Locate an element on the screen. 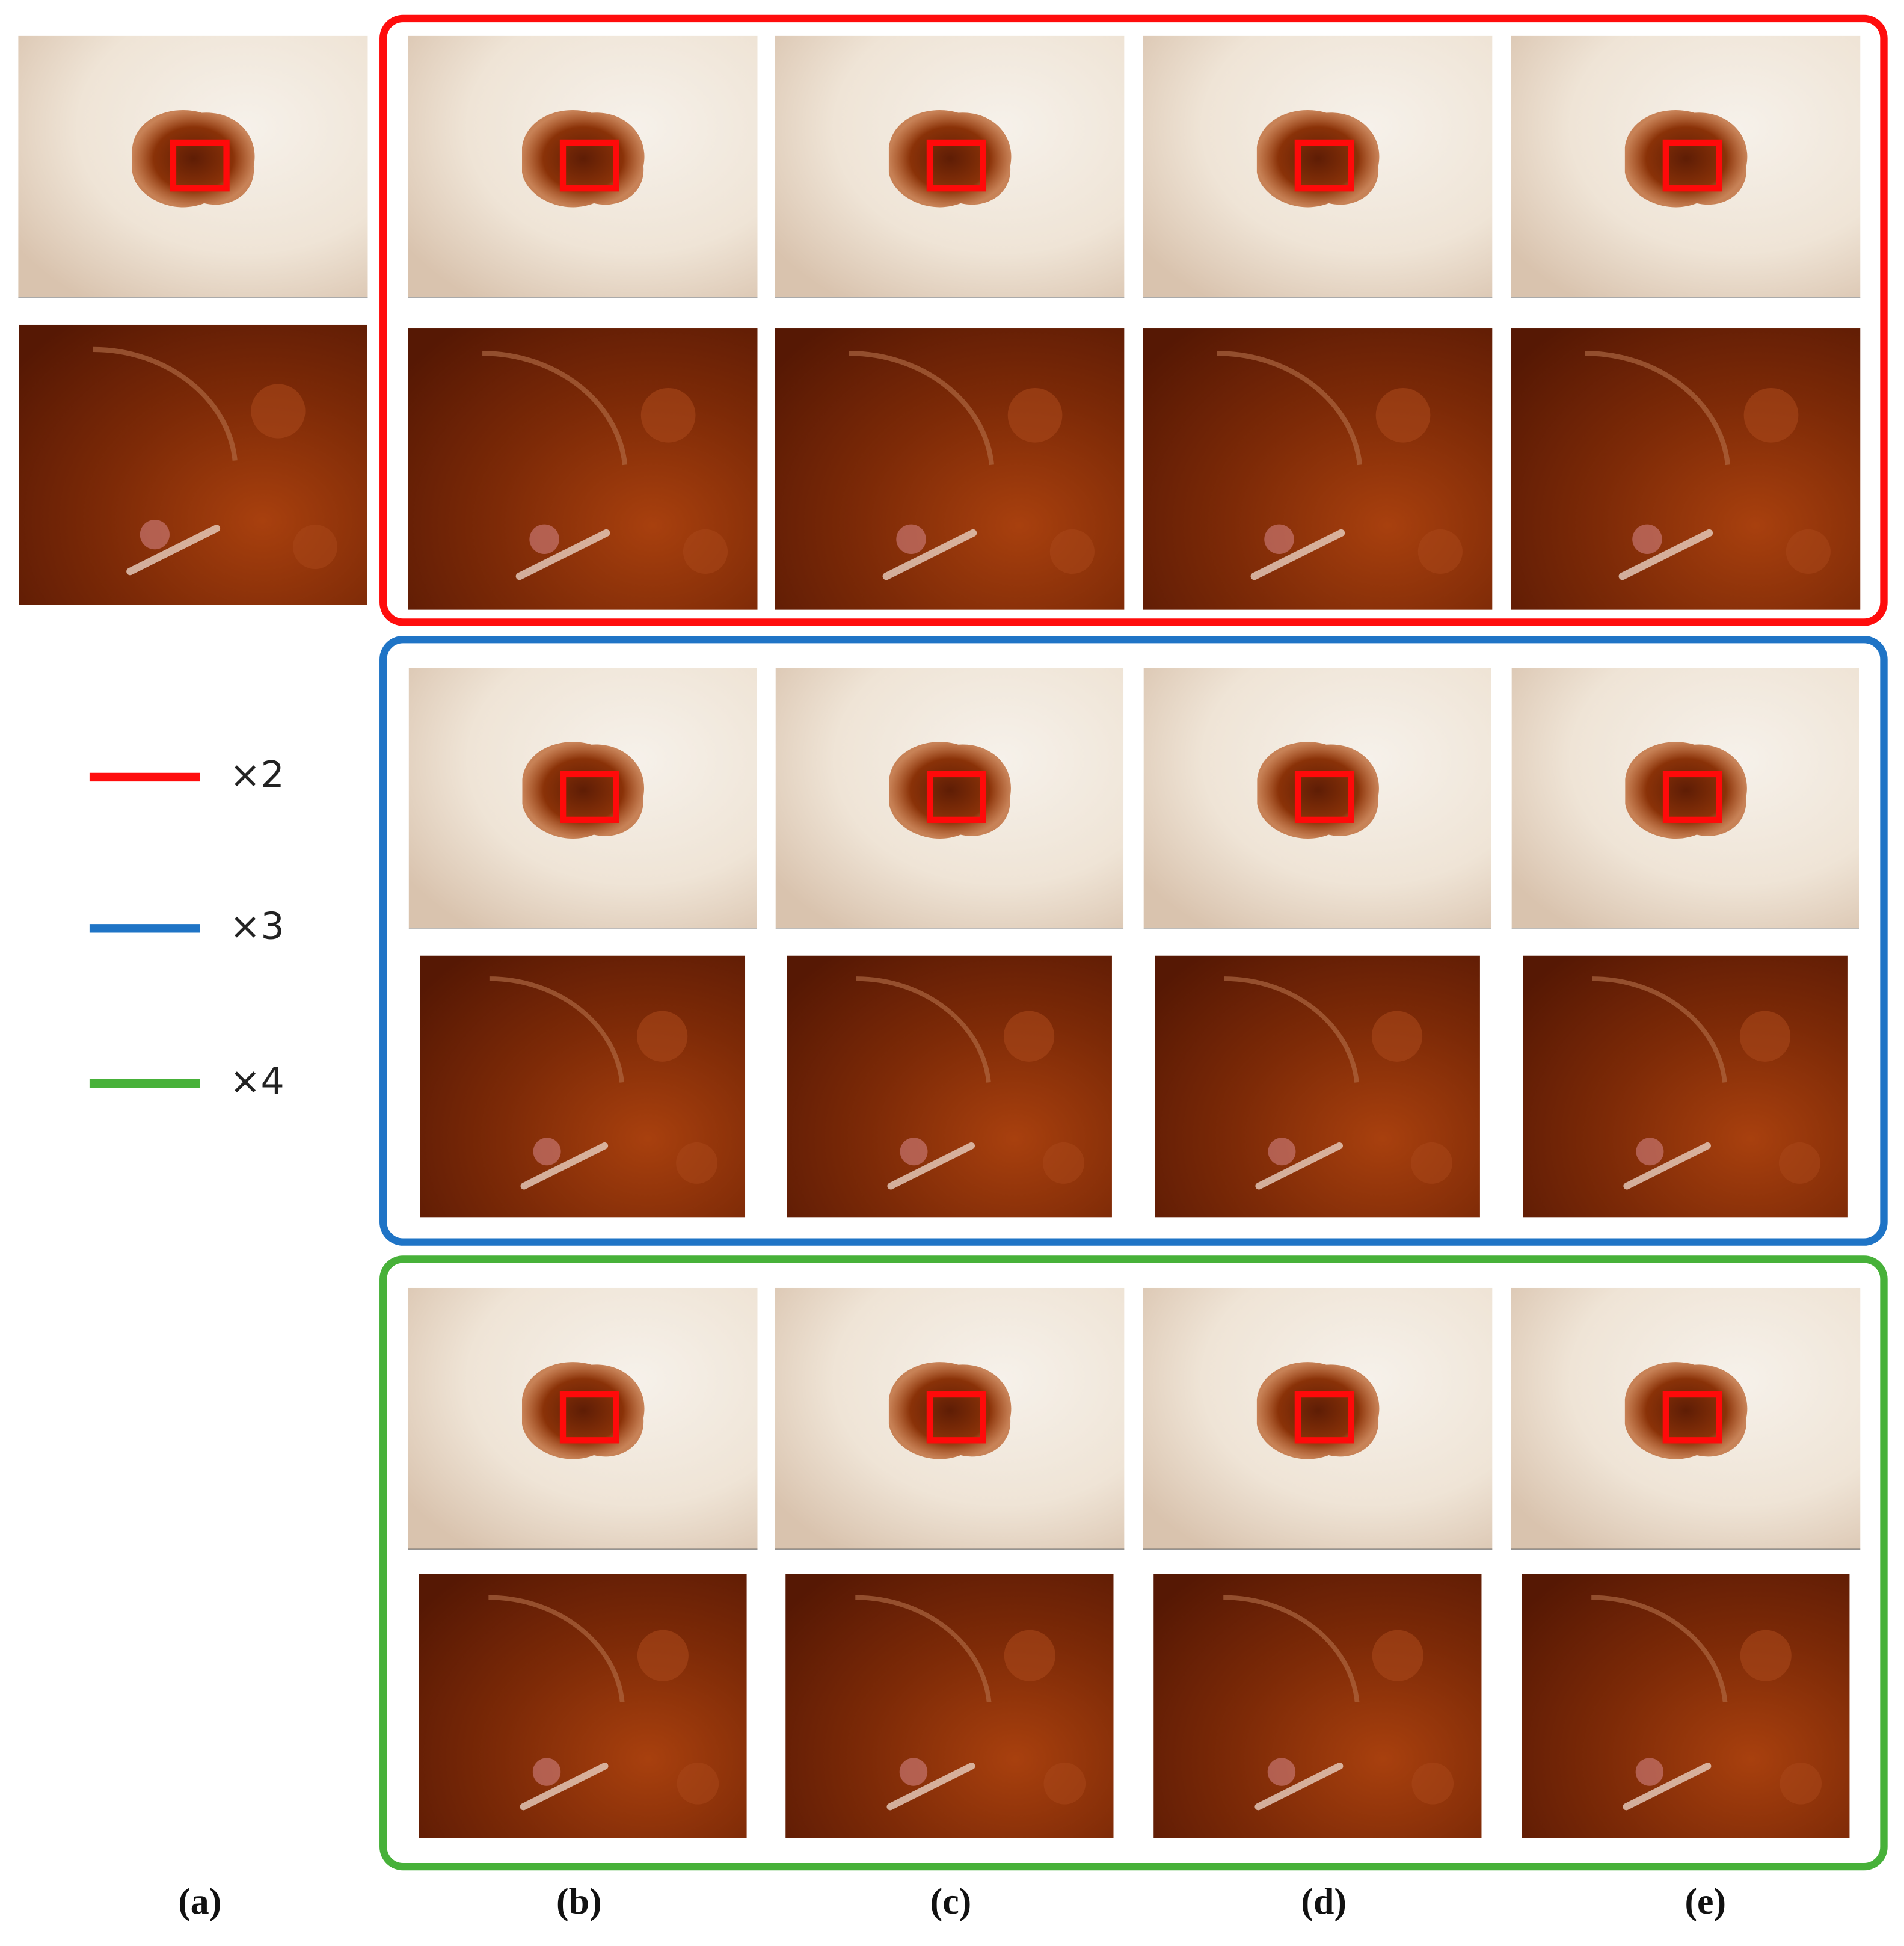 This screenshot has height=1946, width=1904. column-label: (a) is located at coordinates (200, 1901).